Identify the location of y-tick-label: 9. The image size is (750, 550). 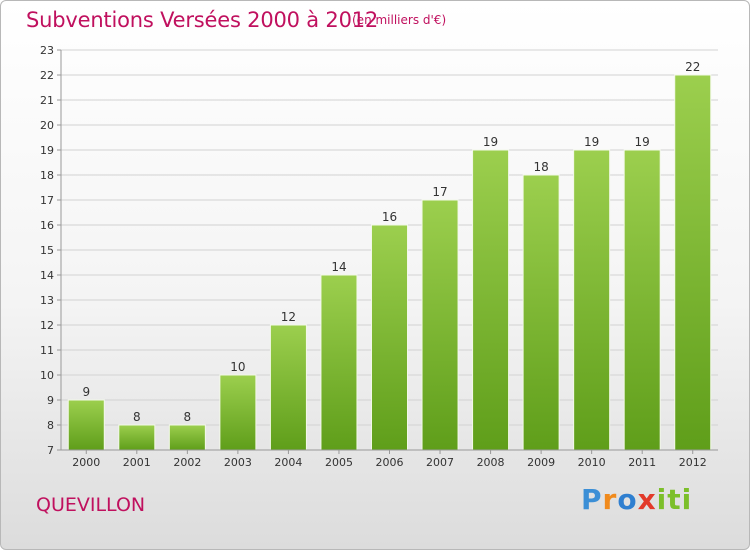
(50, 400).